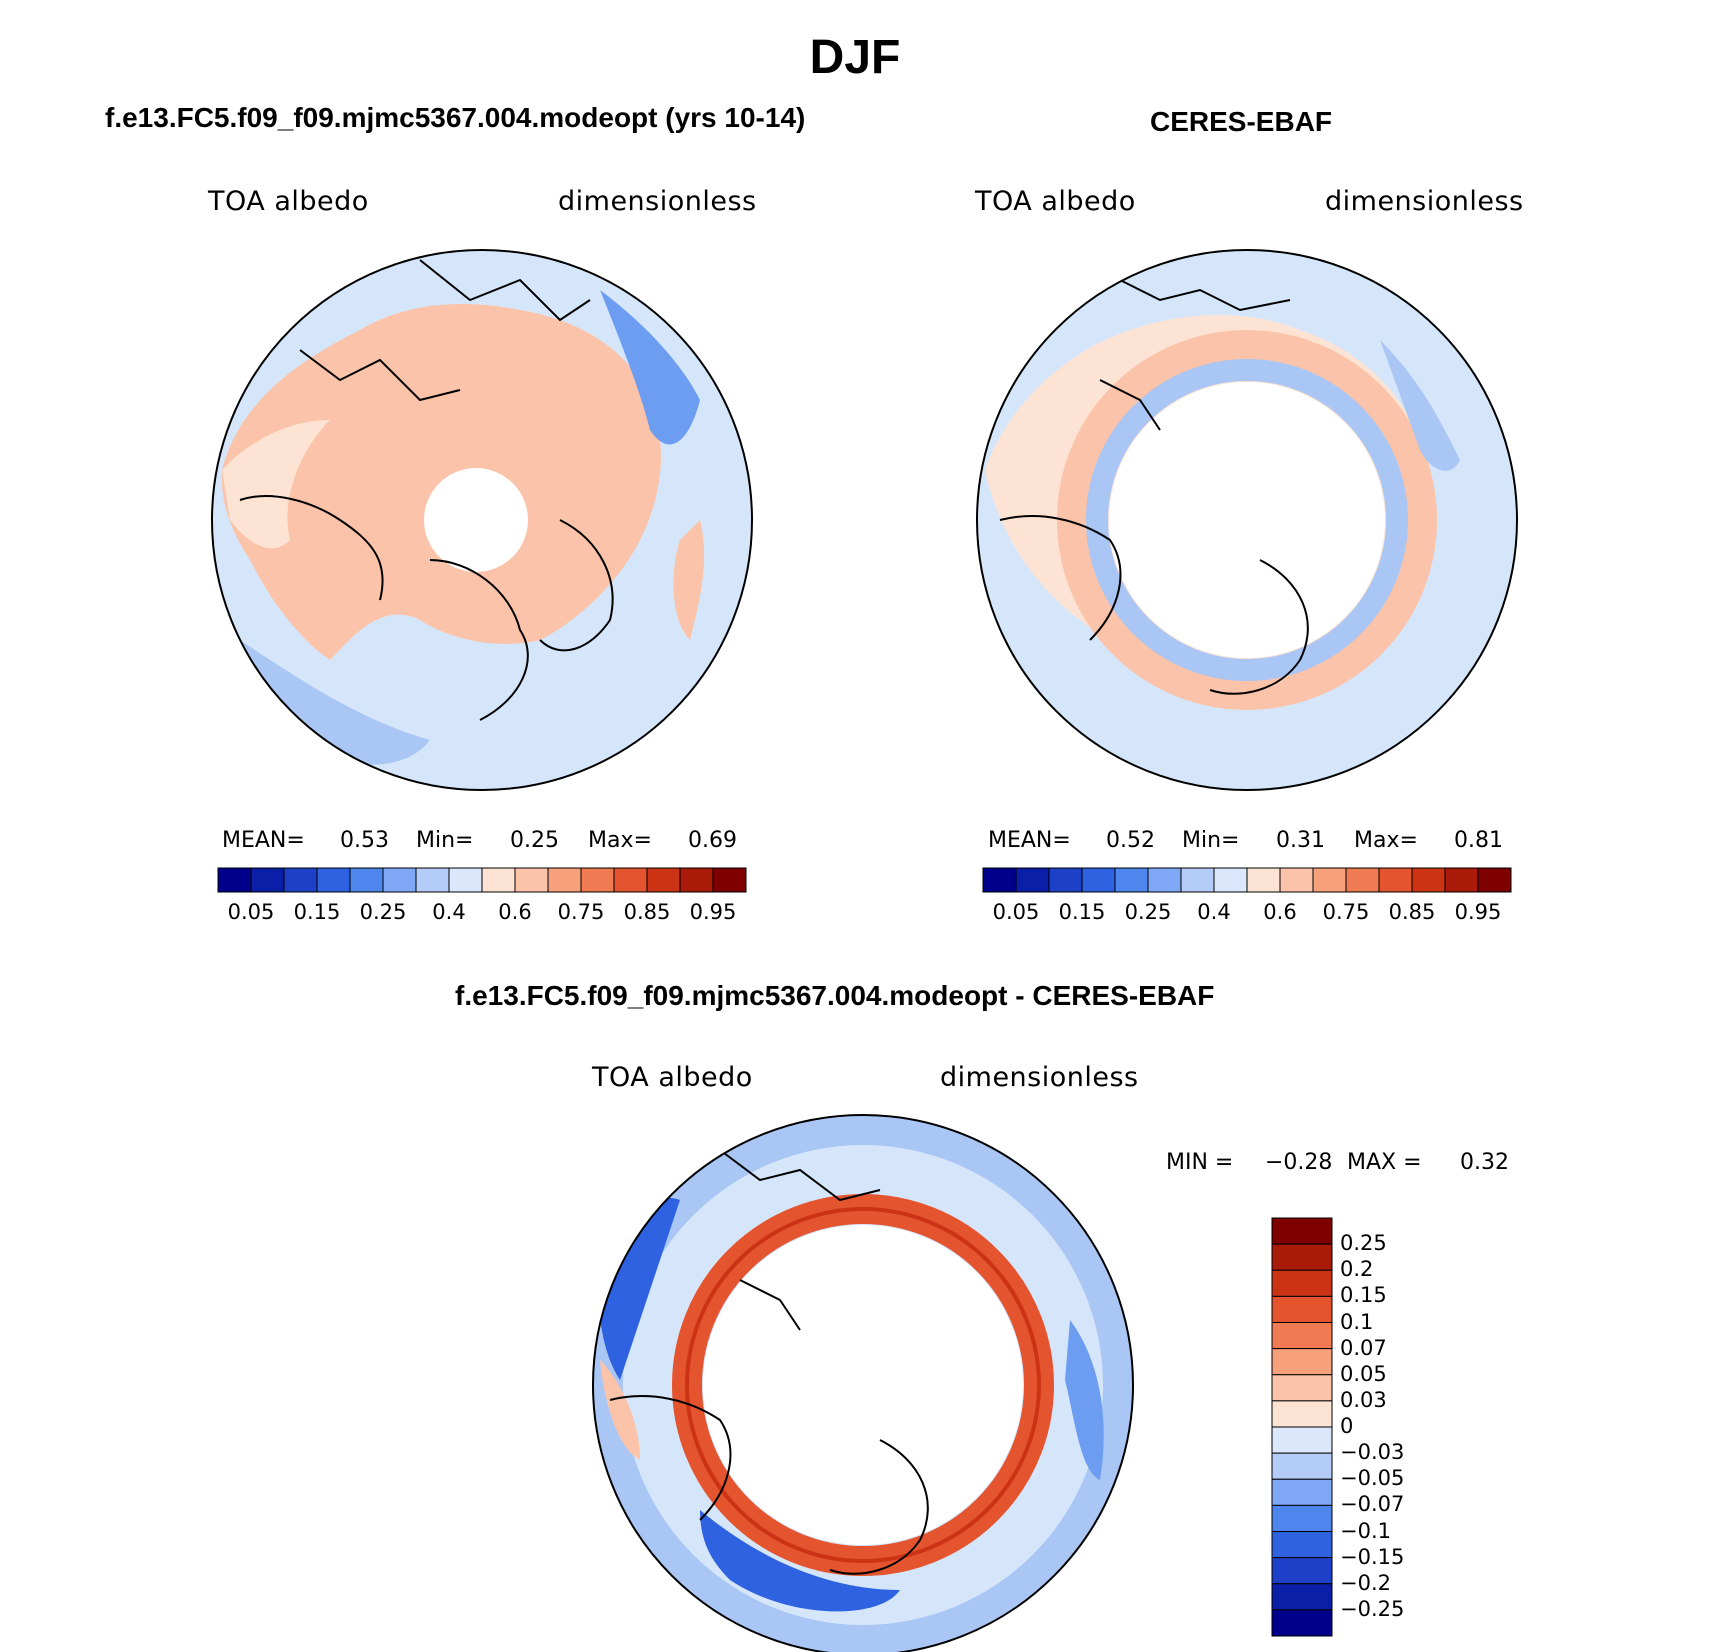 Image resolution: width=1710 pixels, height=1652 pixels. I want to click on panel-1-min: 0.25, so click(534, 840).